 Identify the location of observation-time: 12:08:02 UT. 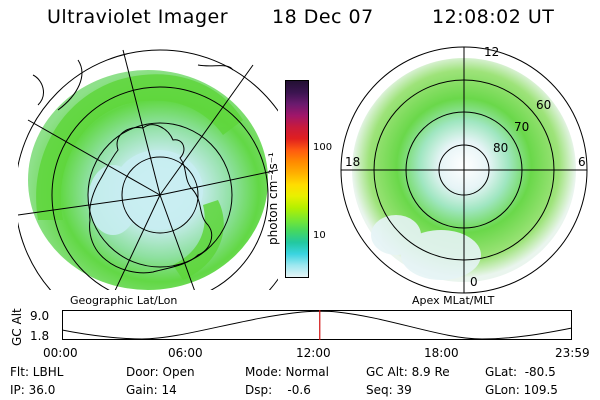
(493, 17).